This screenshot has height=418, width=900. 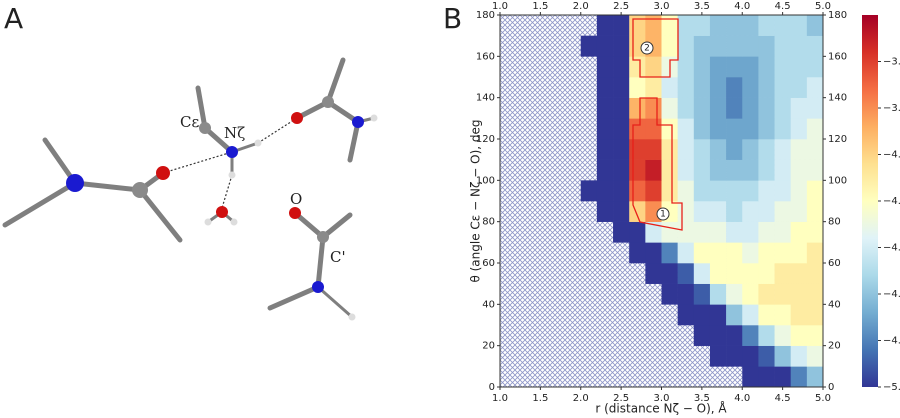 I want to click on x-axis-label: r (distance Nζ − O), Å, so click(x=661, y=408).